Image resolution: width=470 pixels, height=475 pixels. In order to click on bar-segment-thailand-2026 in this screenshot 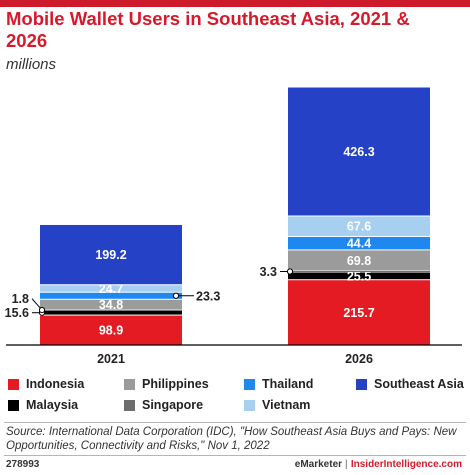, I will do `click(359, 243)`.